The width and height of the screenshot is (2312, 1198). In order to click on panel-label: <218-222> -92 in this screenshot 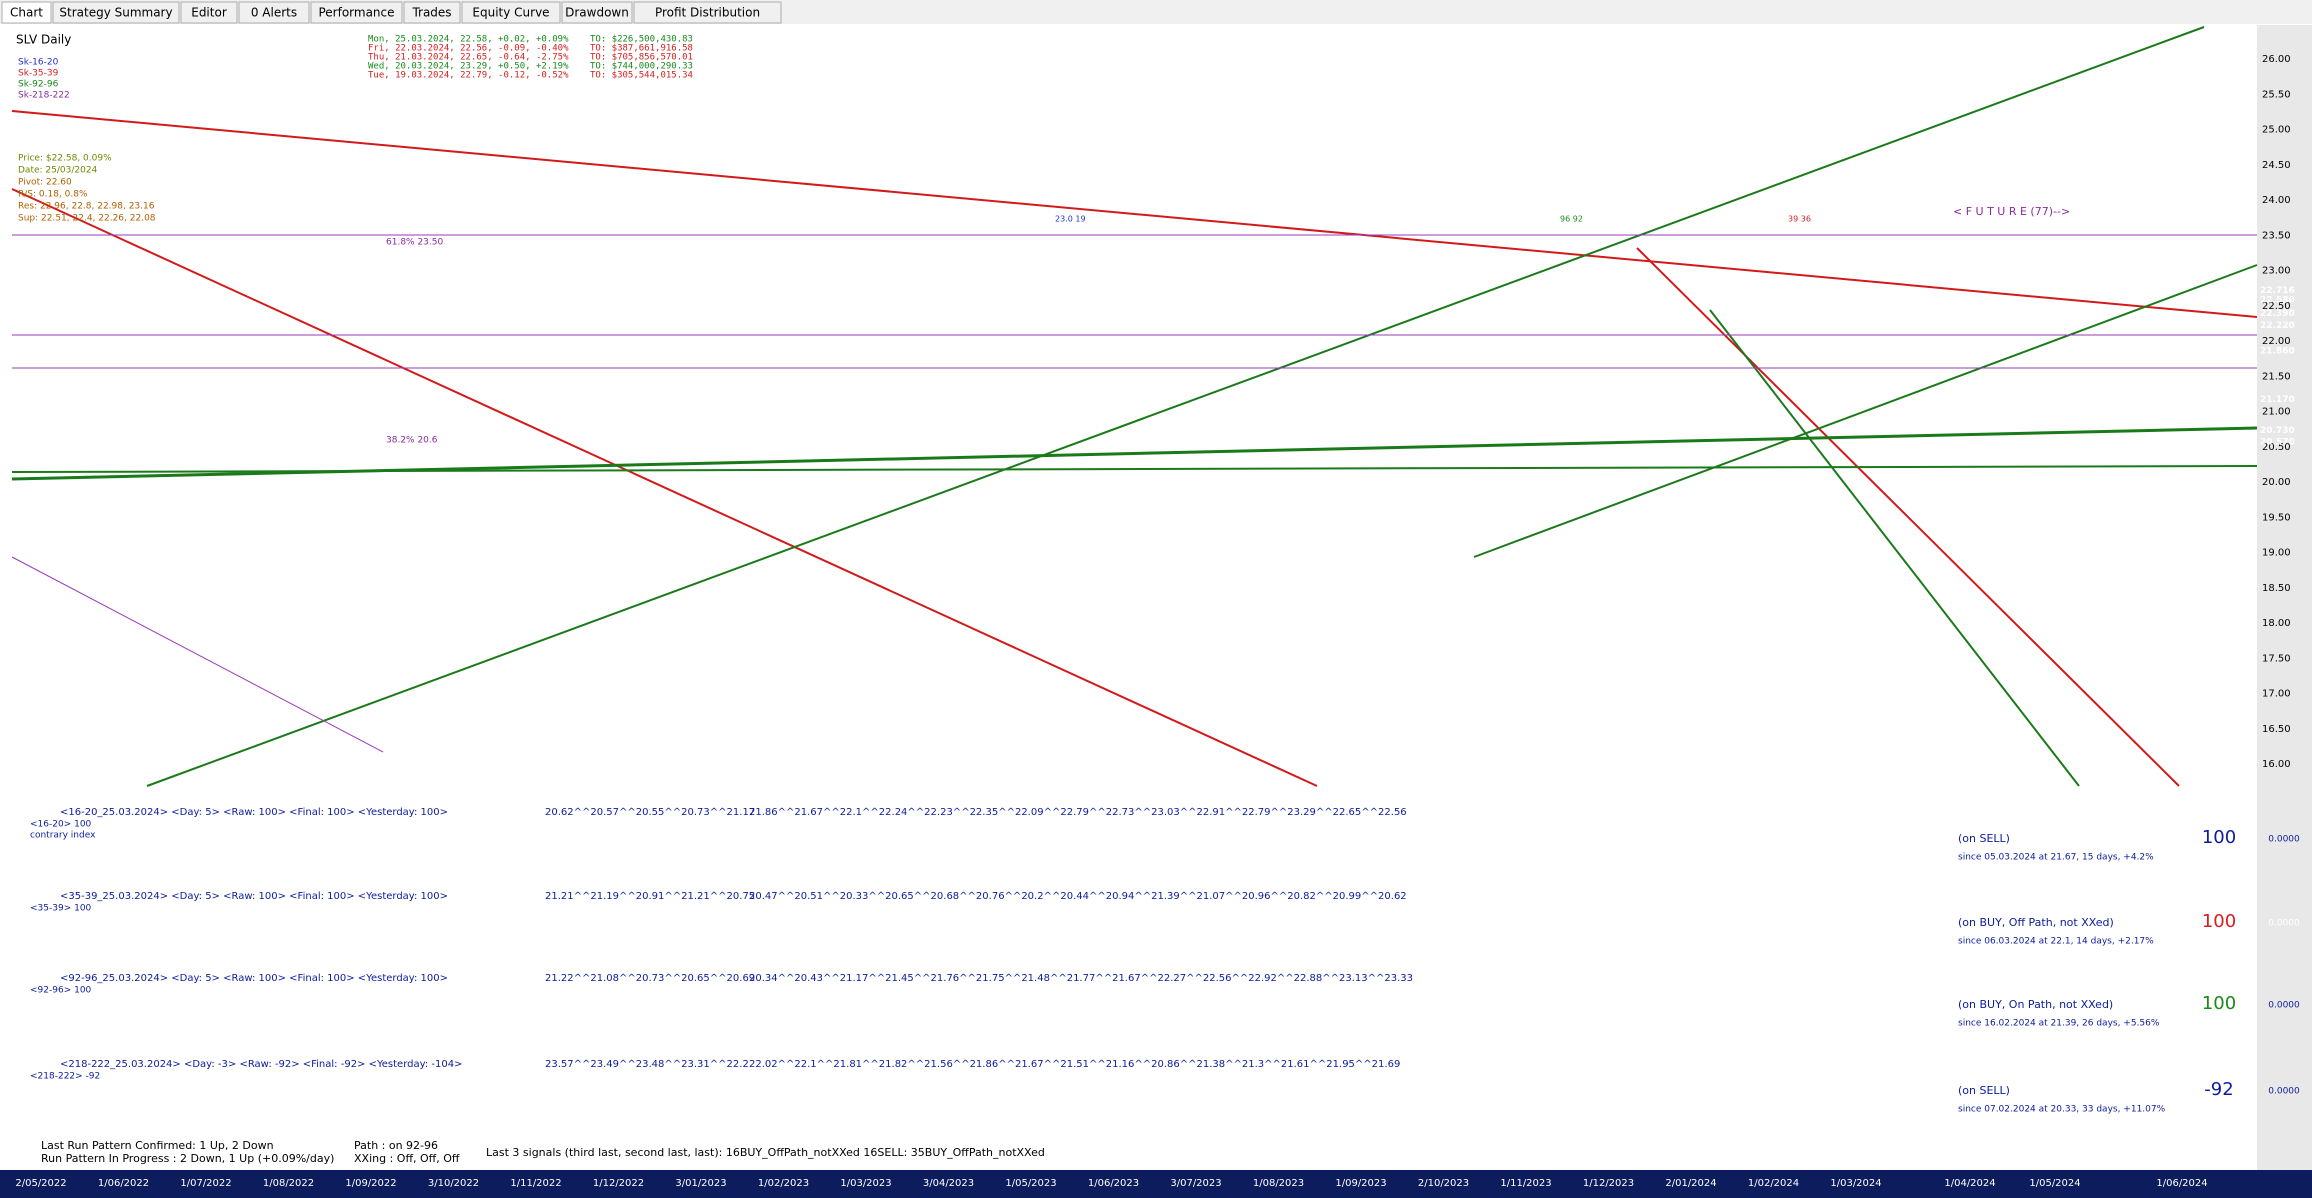, I will do `click(65, 1077)`.